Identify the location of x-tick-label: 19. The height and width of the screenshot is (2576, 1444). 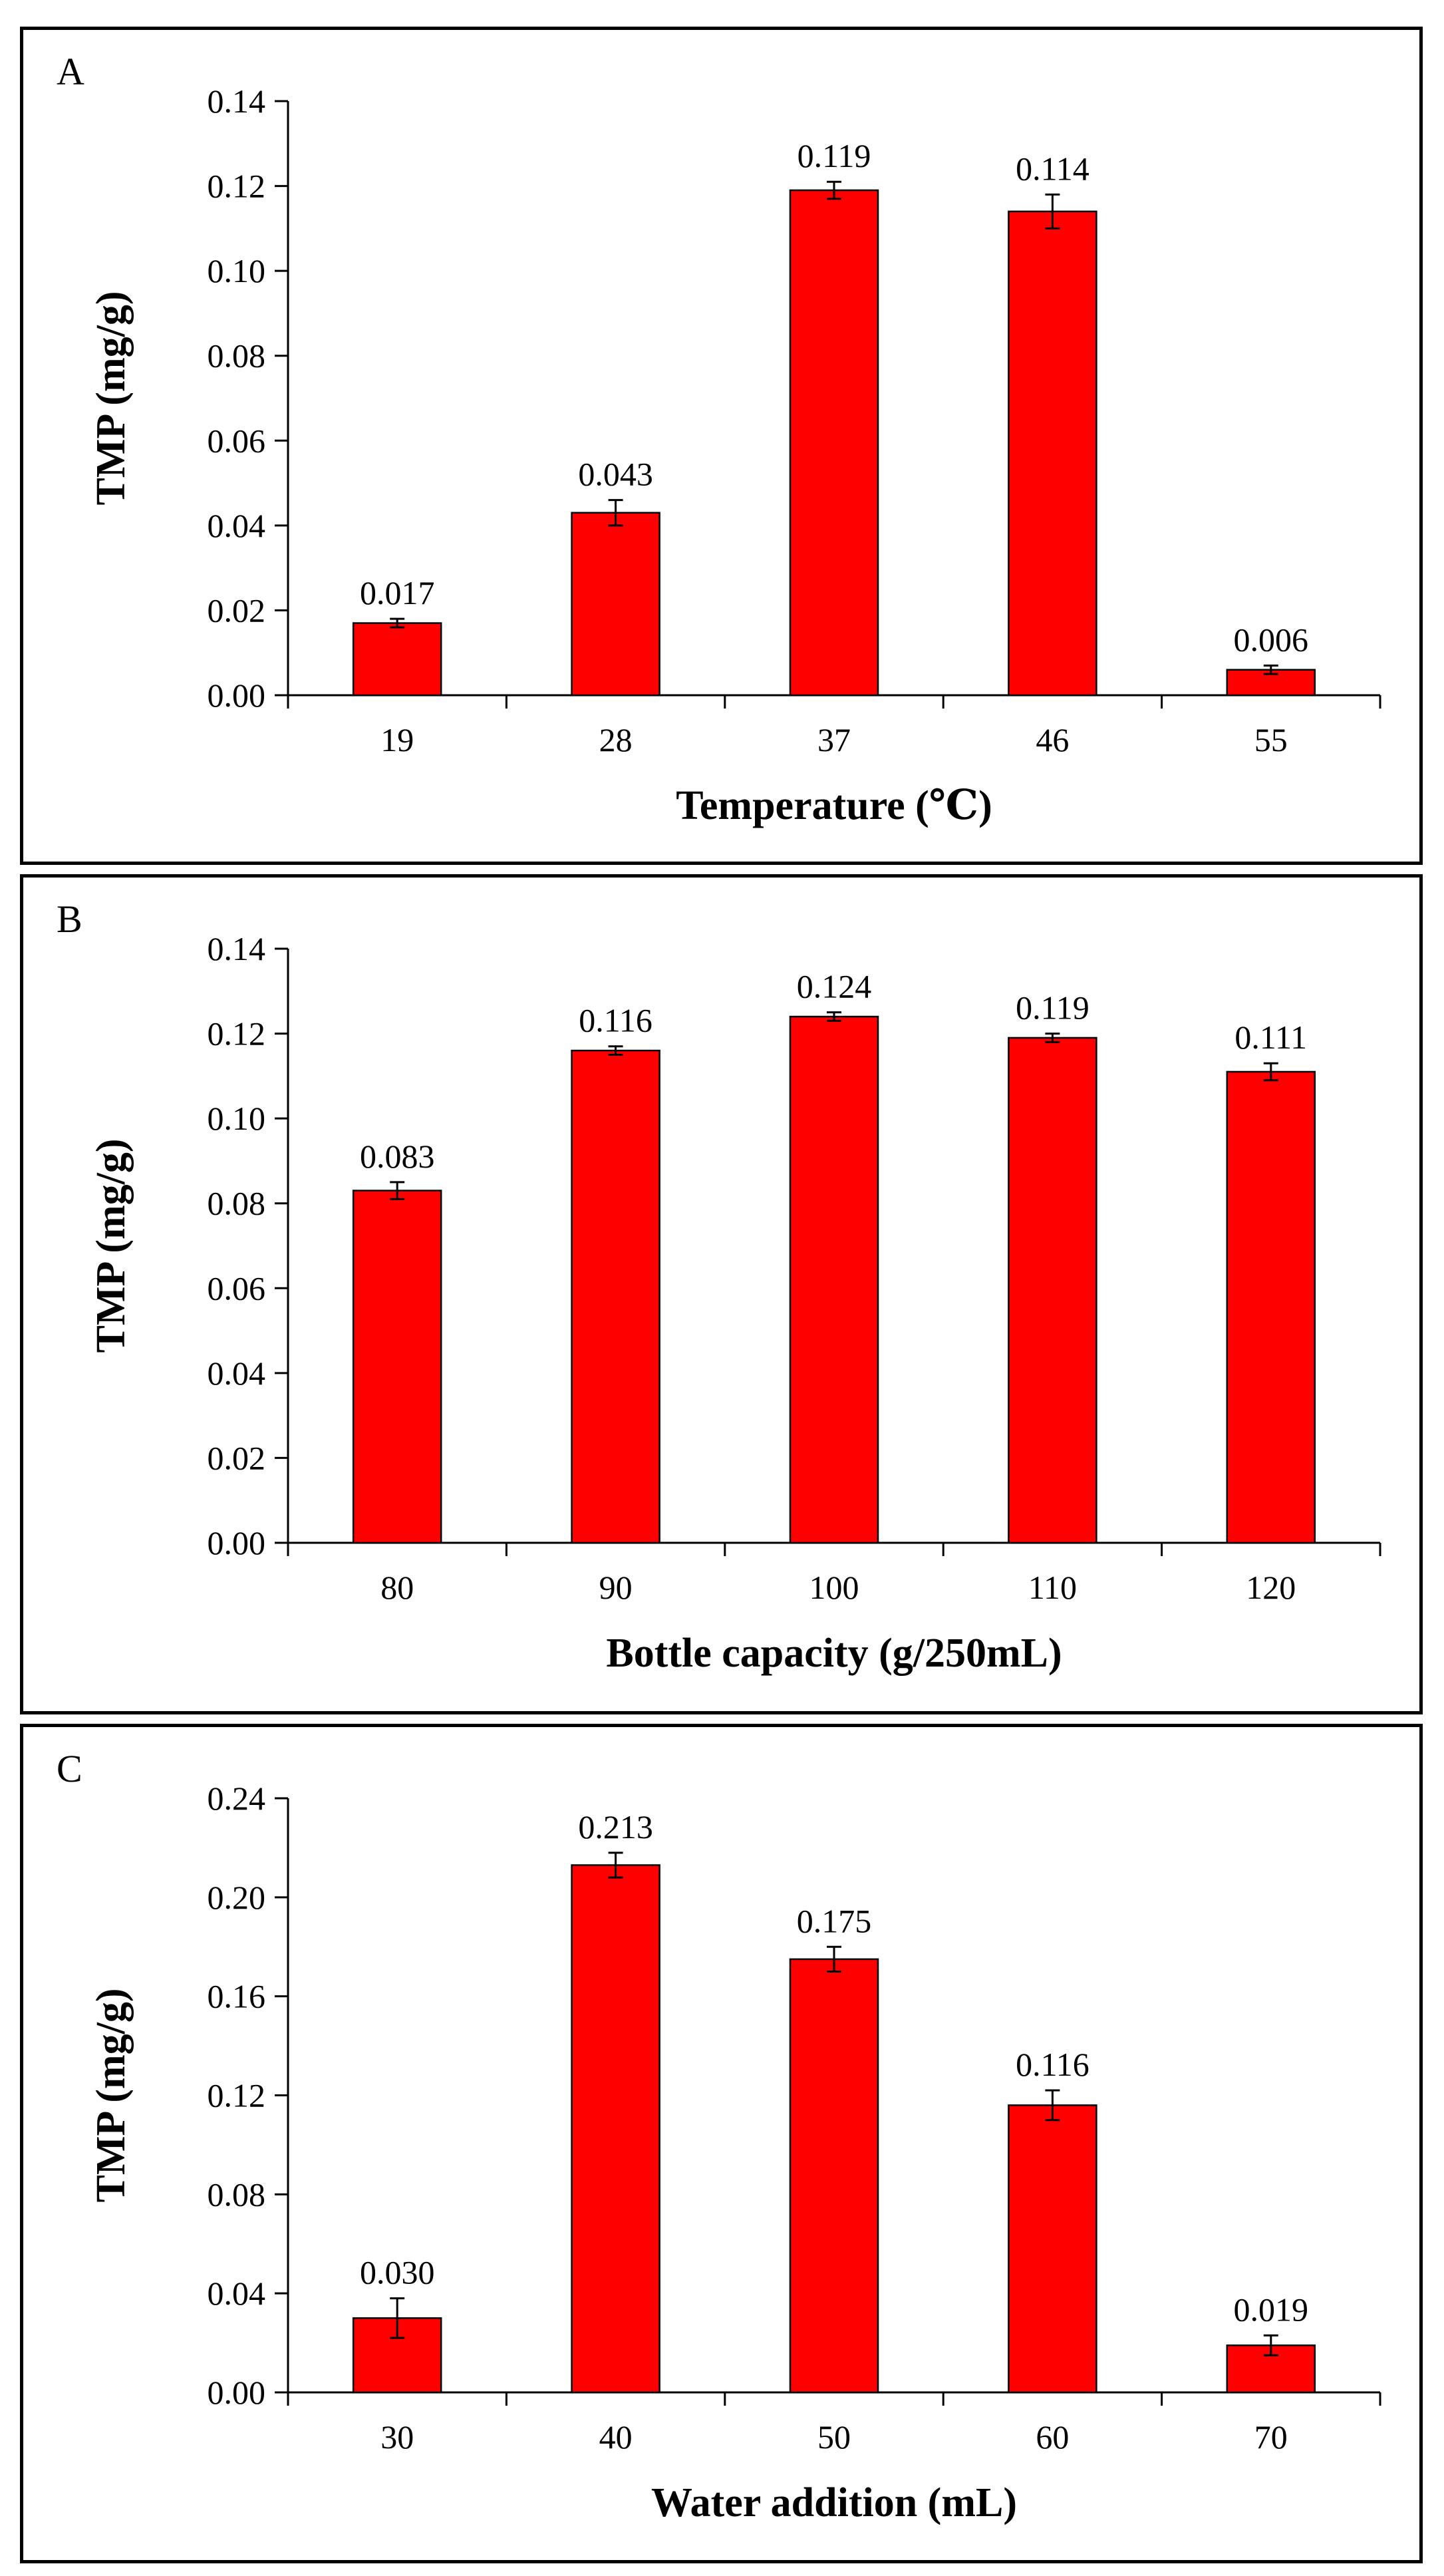
(397, 739).